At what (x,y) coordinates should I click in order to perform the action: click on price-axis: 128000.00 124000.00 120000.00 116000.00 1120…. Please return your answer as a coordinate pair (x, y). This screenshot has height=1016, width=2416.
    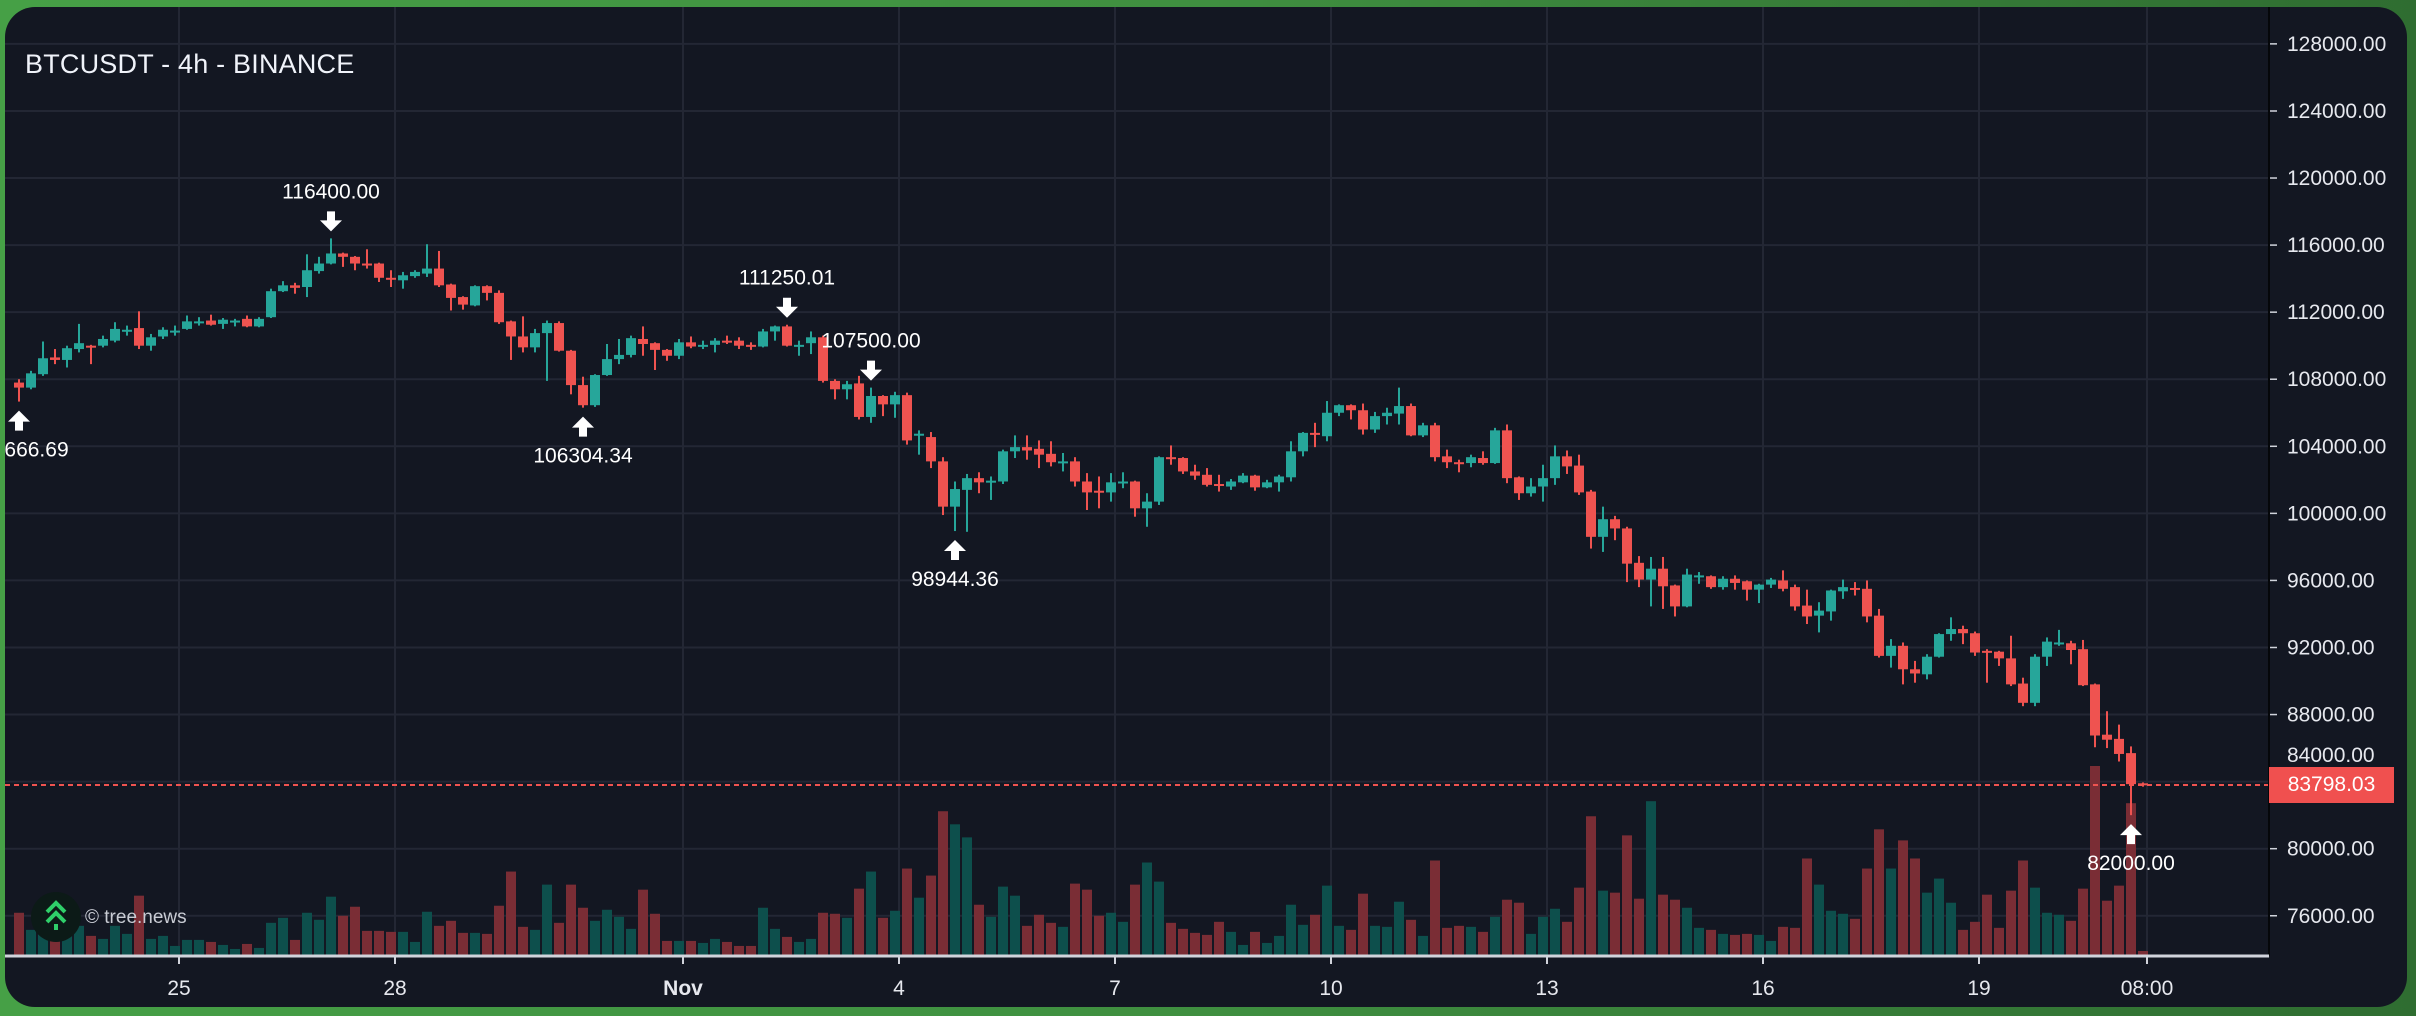
    Looking at the image, I should click on (2327, 481).